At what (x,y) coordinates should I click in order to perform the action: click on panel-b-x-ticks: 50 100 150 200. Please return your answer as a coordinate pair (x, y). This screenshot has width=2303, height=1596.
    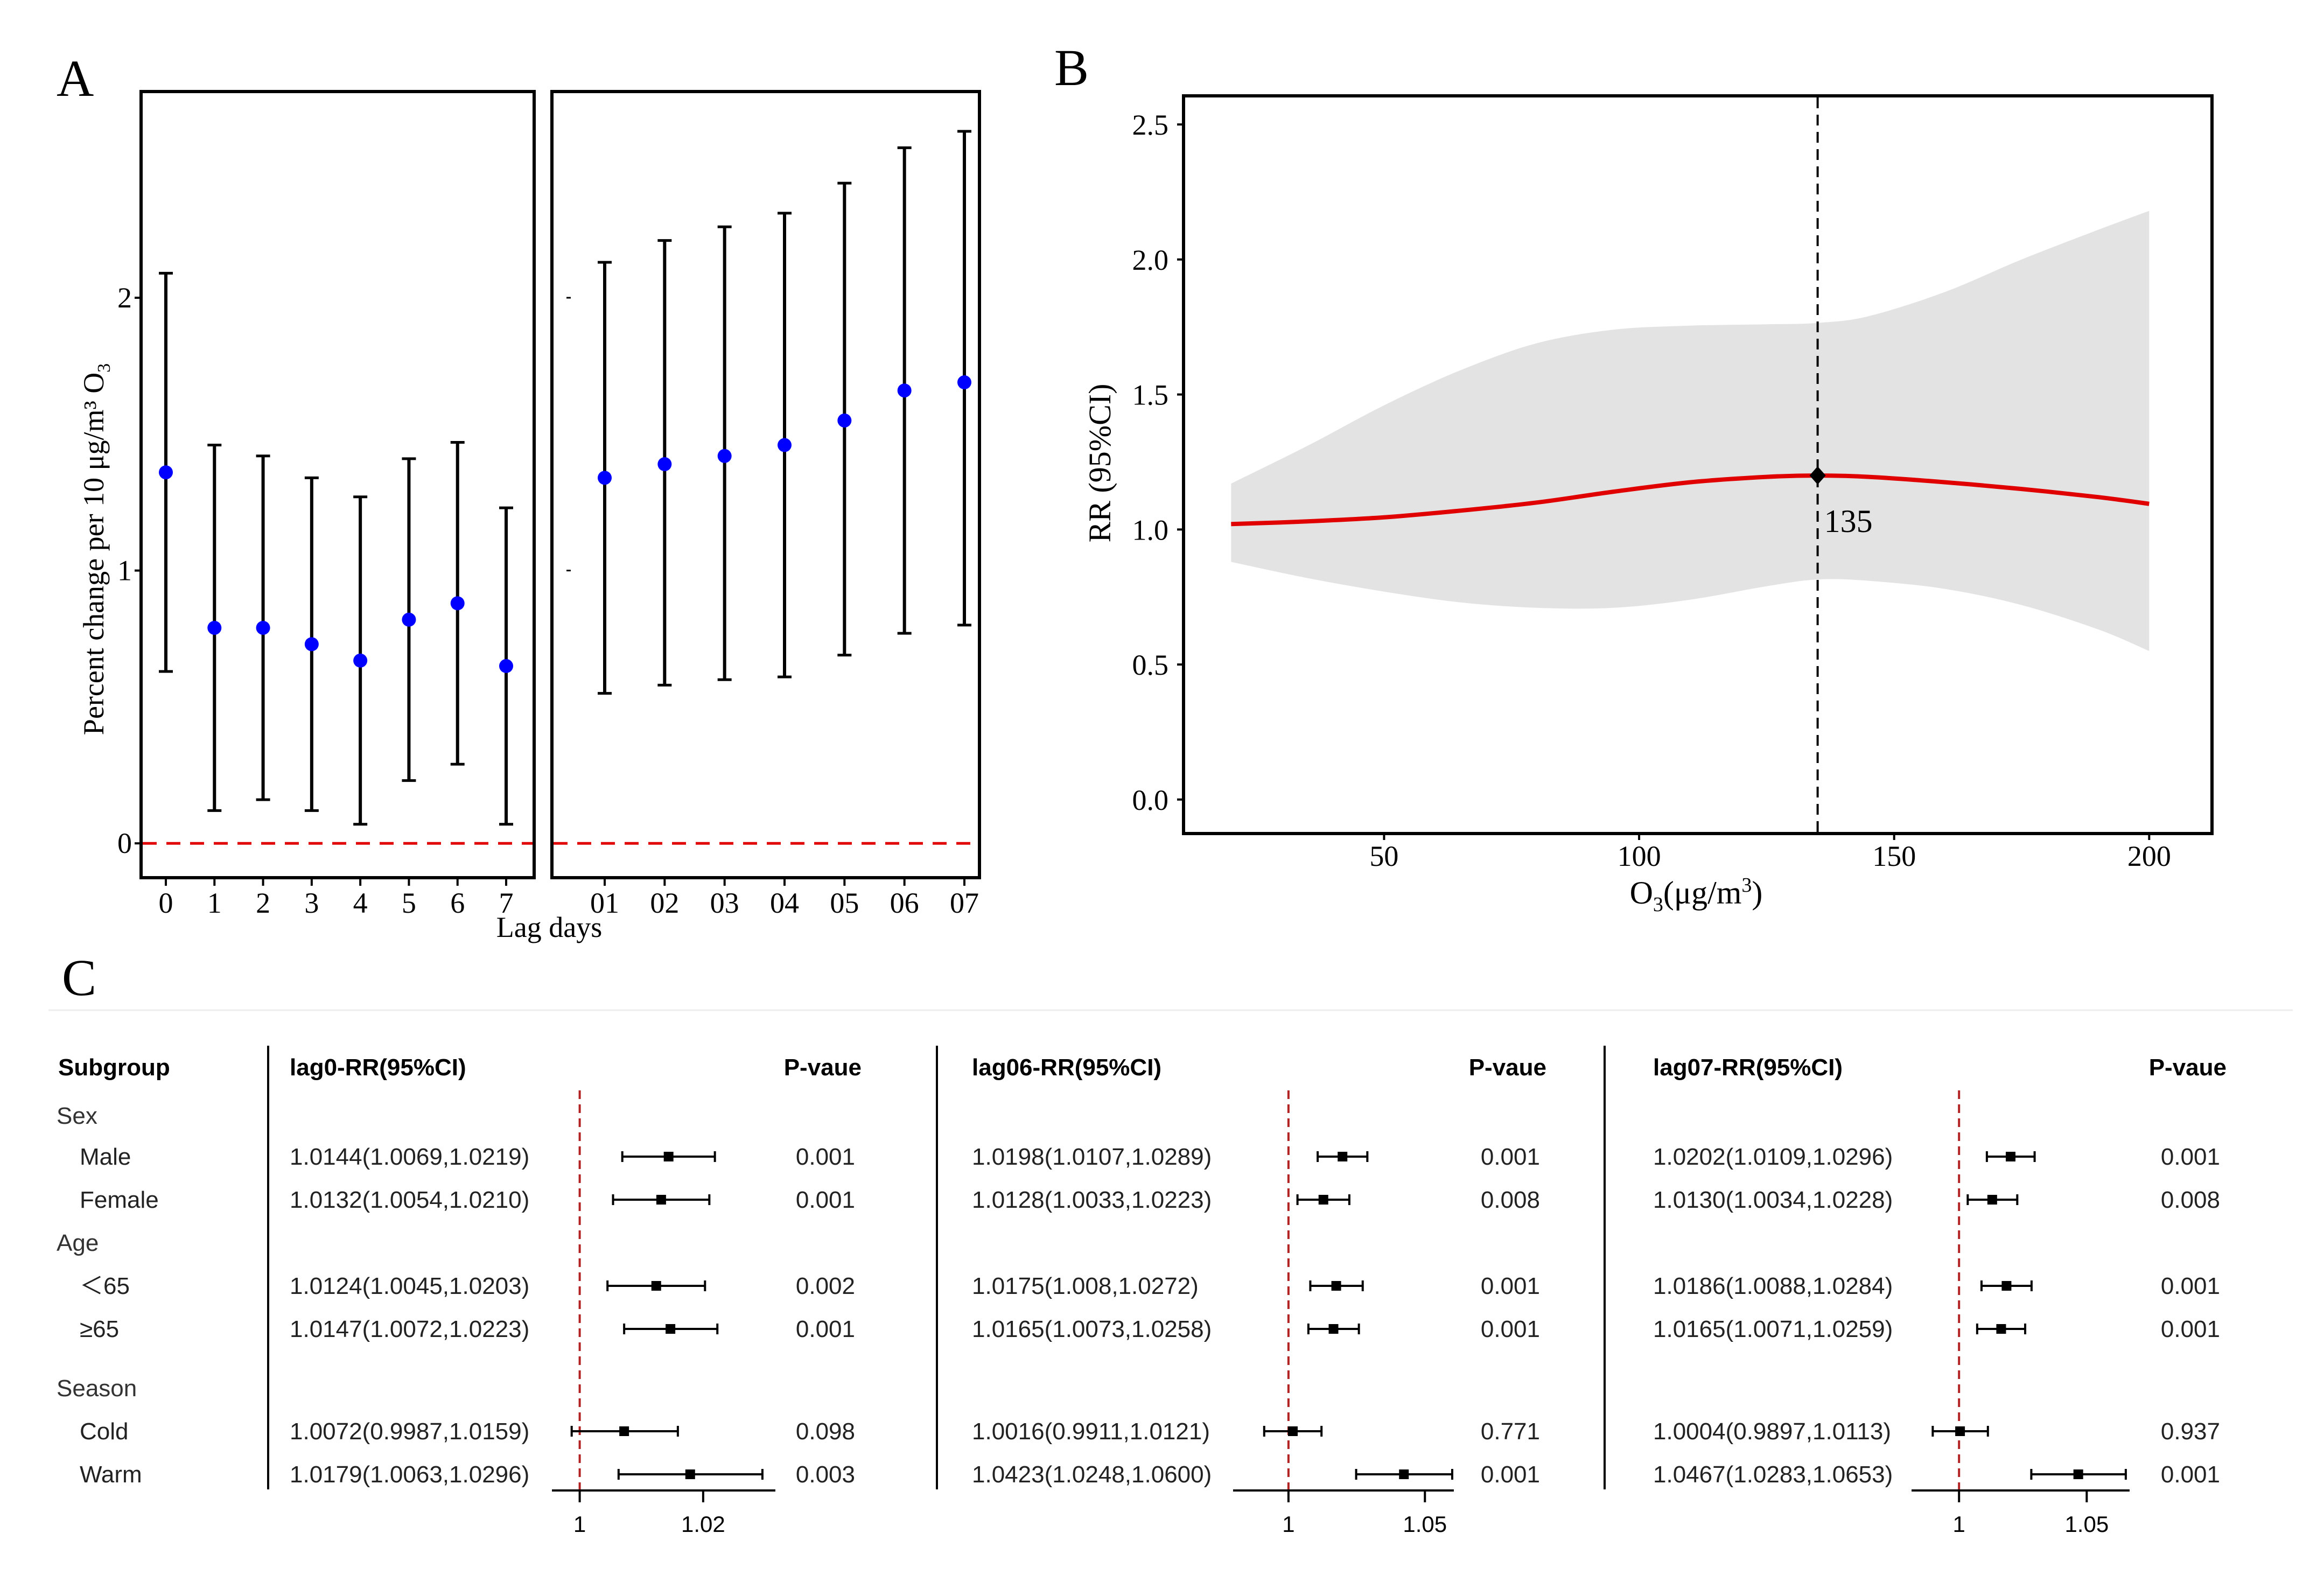
    Looking at the image, I should click on (1770, 853).